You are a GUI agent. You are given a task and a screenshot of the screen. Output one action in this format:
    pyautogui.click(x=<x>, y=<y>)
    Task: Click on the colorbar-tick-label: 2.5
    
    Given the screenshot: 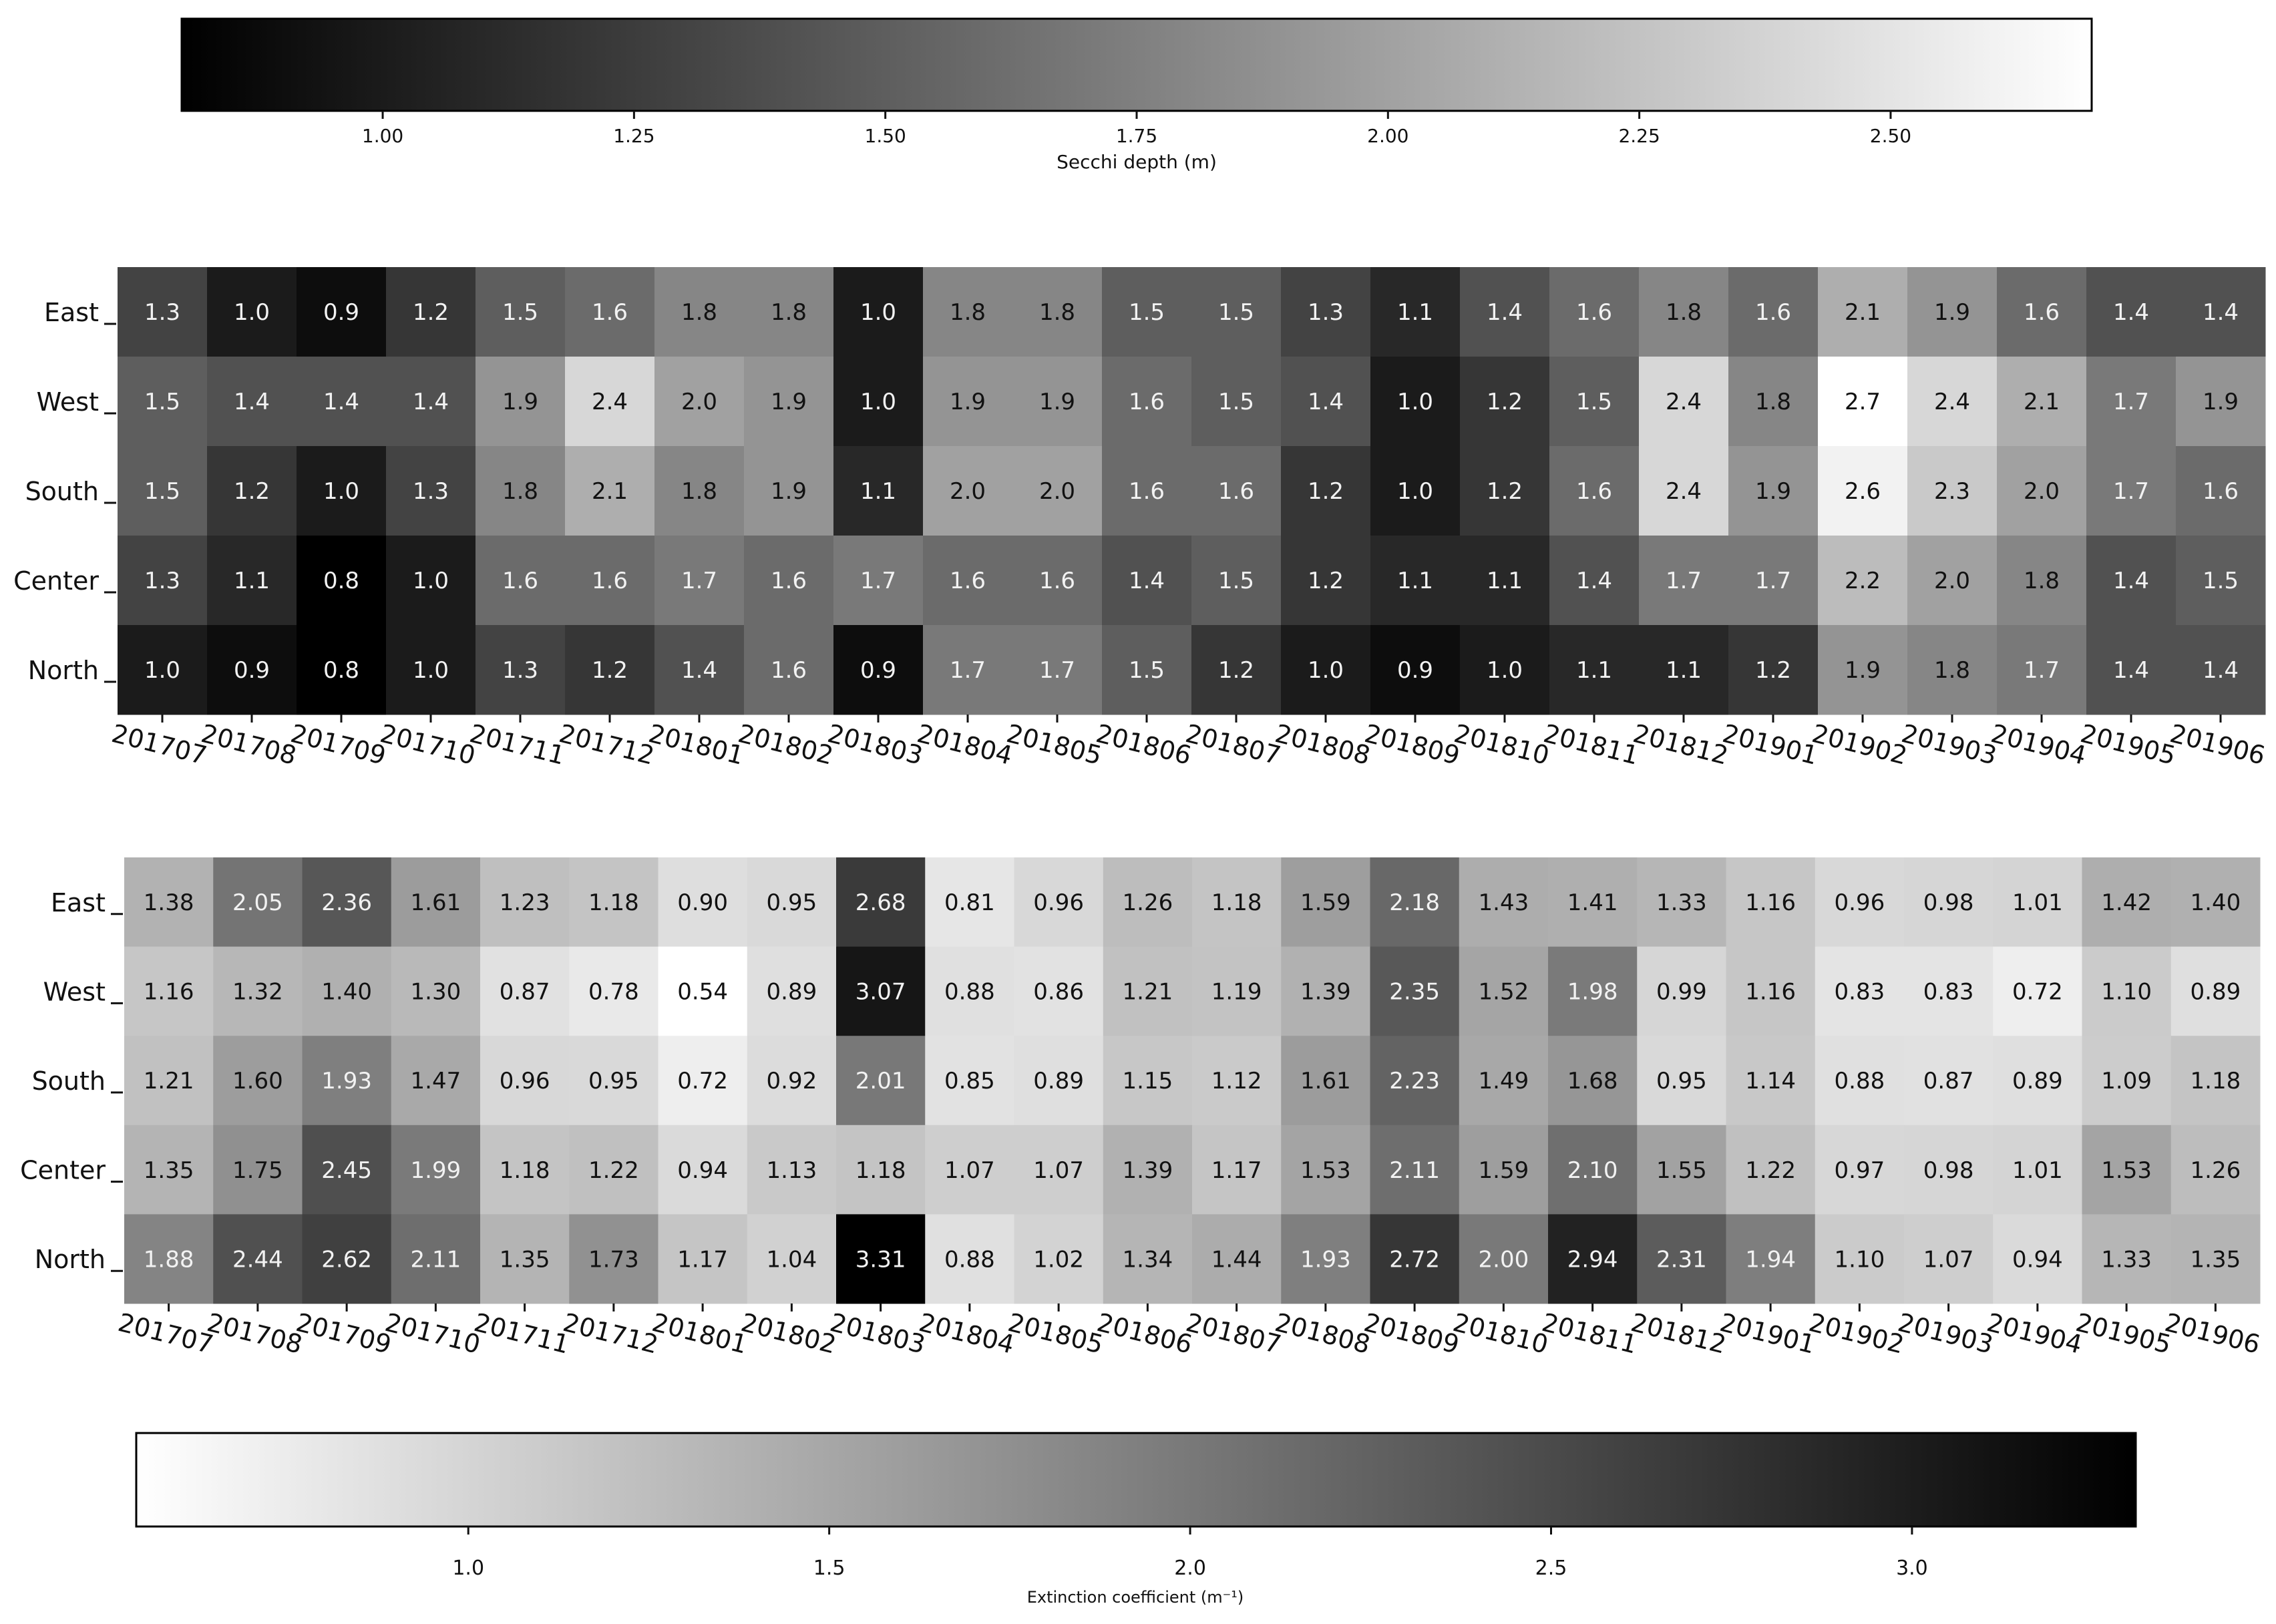 What is the action you would take?
    pyautogui.click(x=1551, y=1568)
    